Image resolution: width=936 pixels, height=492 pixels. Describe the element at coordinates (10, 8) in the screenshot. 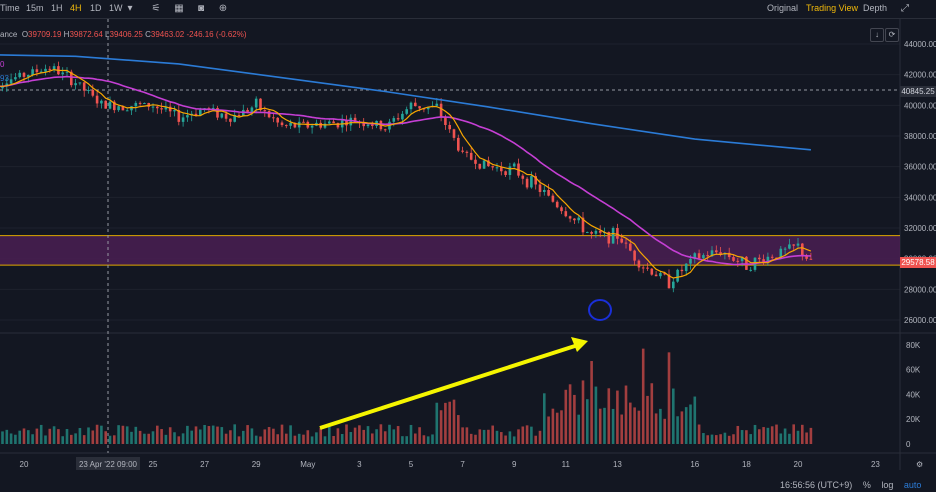

I see `time-button: Time` at that location.